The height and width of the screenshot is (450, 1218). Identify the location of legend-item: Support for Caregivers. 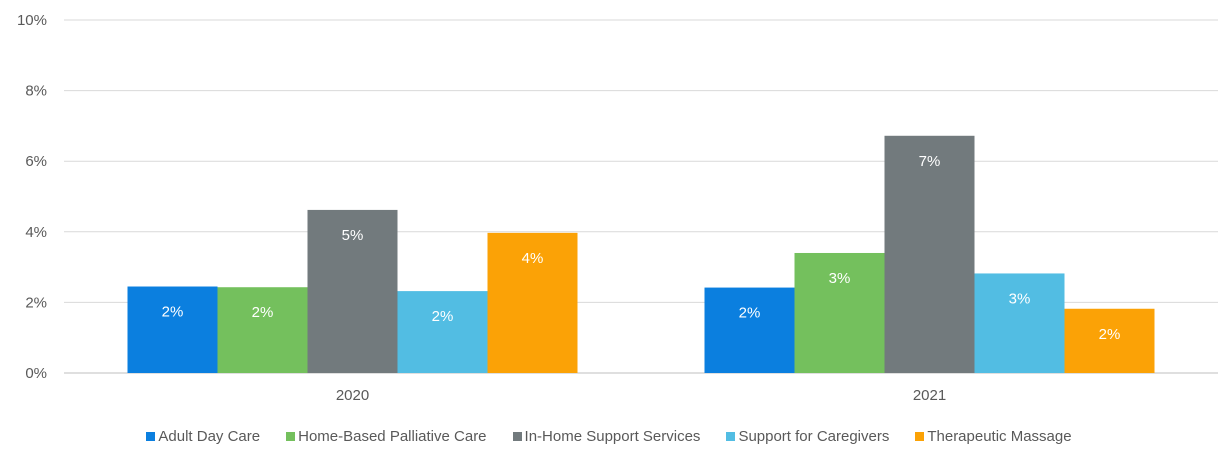
(807, 436).